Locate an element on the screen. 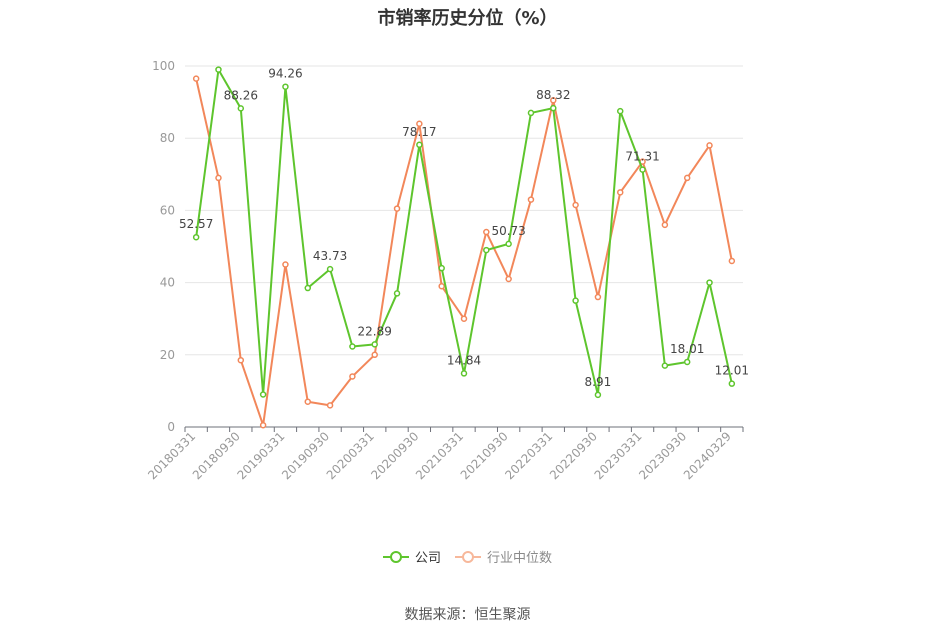 This screenshot has height=632, width=935. data-label: 71.31 is located at coordinates (642, 157).